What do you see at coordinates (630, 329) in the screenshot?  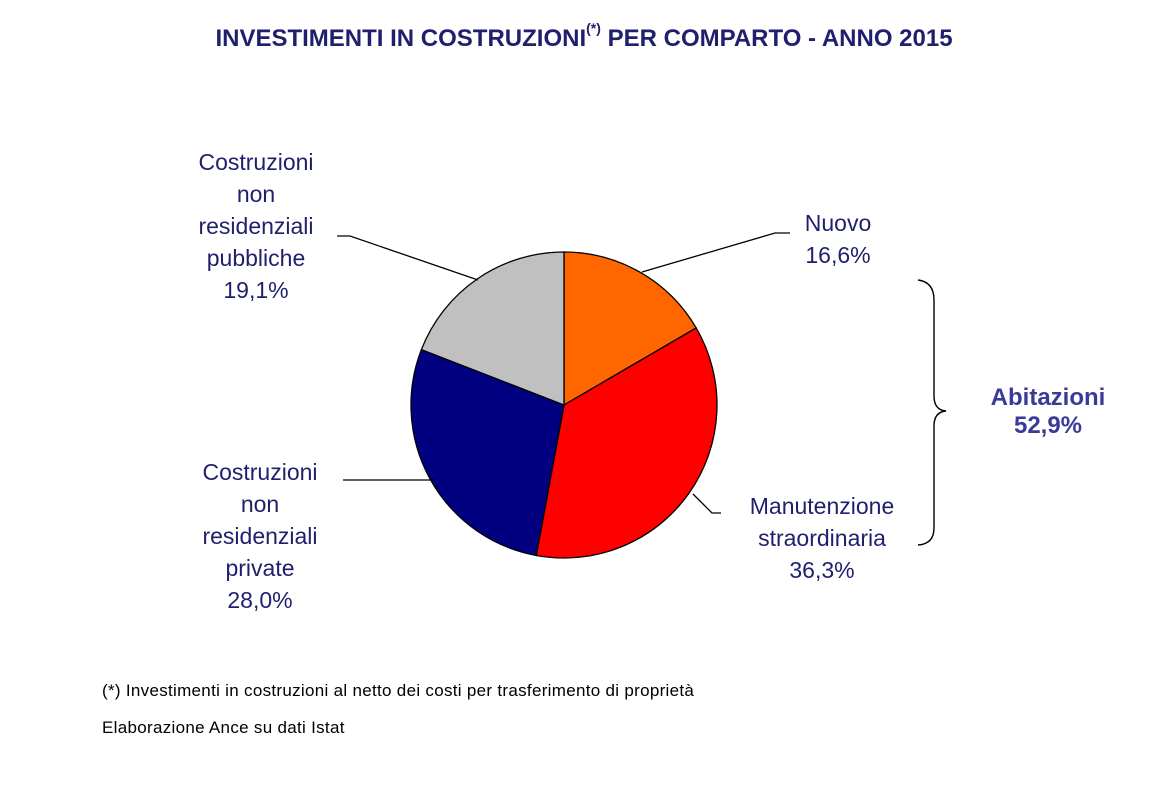 I see `slice-nuovo` at bounding box center [630, 329].